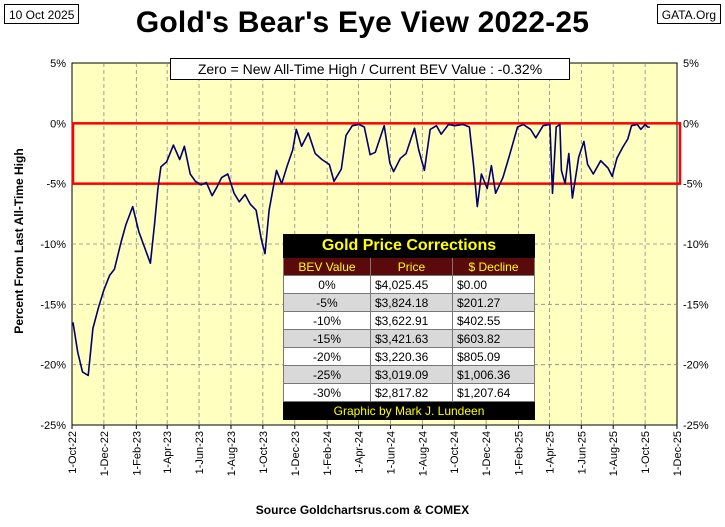 The image size is (725, 527). I want to click on table-header-decline: $ Decline, so click(493, 266).